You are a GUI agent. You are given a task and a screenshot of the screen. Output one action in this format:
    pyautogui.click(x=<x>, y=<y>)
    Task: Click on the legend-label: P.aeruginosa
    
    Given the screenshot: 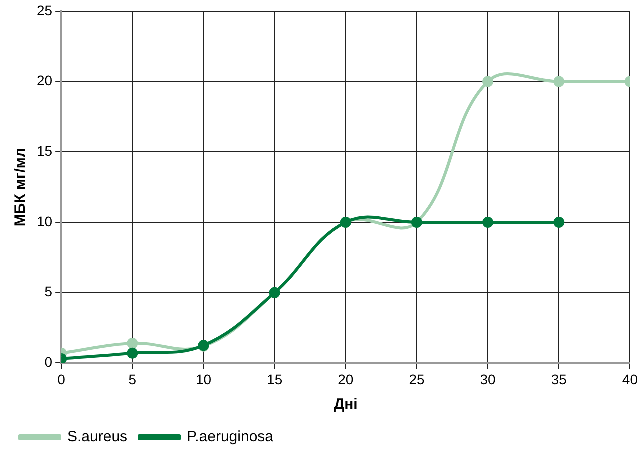 What is the action you would take?
    pyautogui.click(x=230, y=437)
    